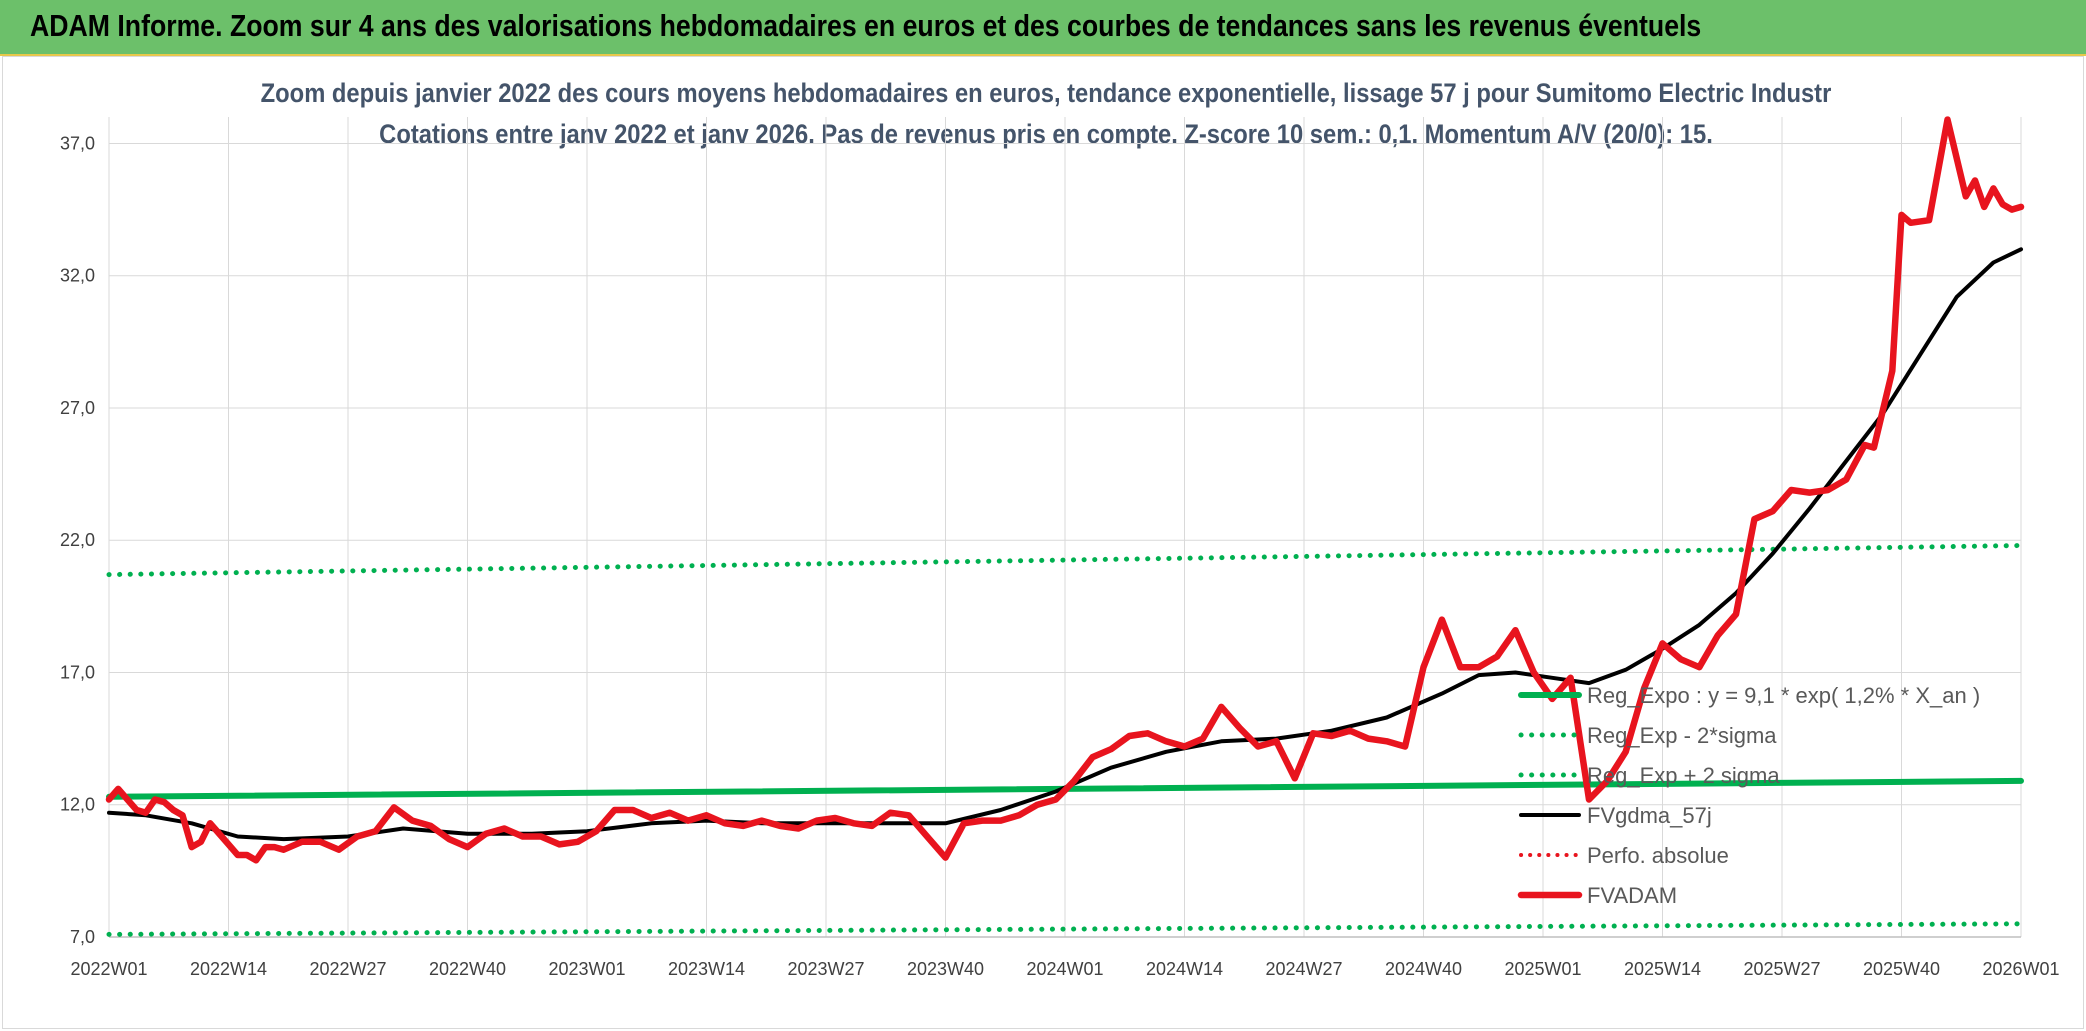  I want to click on y-tick-label: 32,0, so click(77, 276).